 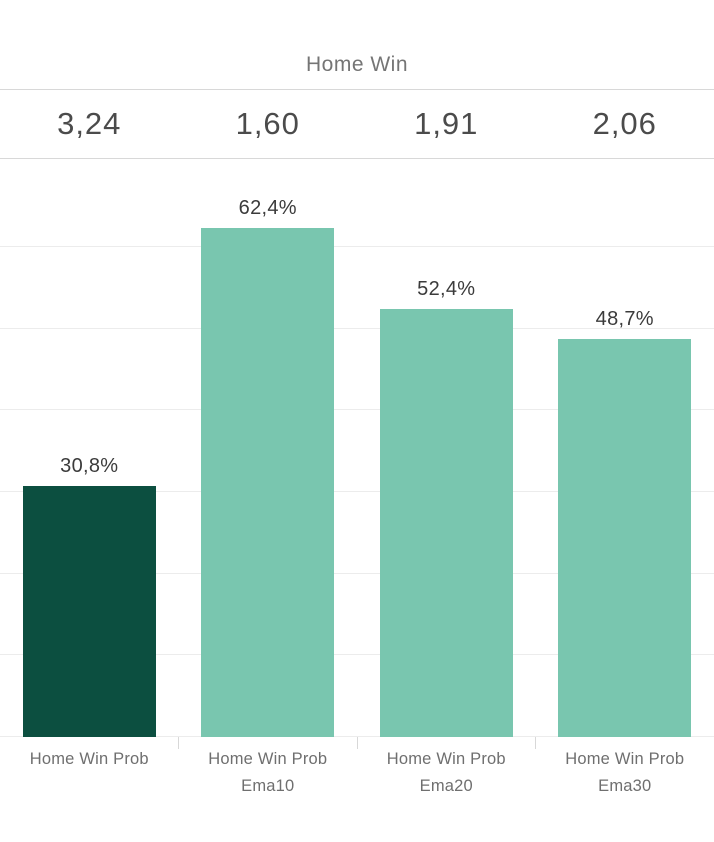 What do you see at coordinates (357, 158) in the screenshot?
I see `odds-divider` at bounding box center [357, 158].